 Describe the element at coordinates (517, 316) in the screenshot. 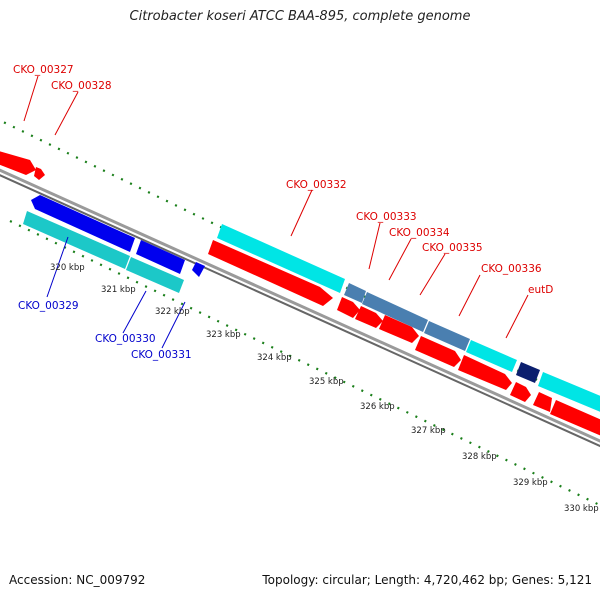

I see `pointer-eutd` at that location.